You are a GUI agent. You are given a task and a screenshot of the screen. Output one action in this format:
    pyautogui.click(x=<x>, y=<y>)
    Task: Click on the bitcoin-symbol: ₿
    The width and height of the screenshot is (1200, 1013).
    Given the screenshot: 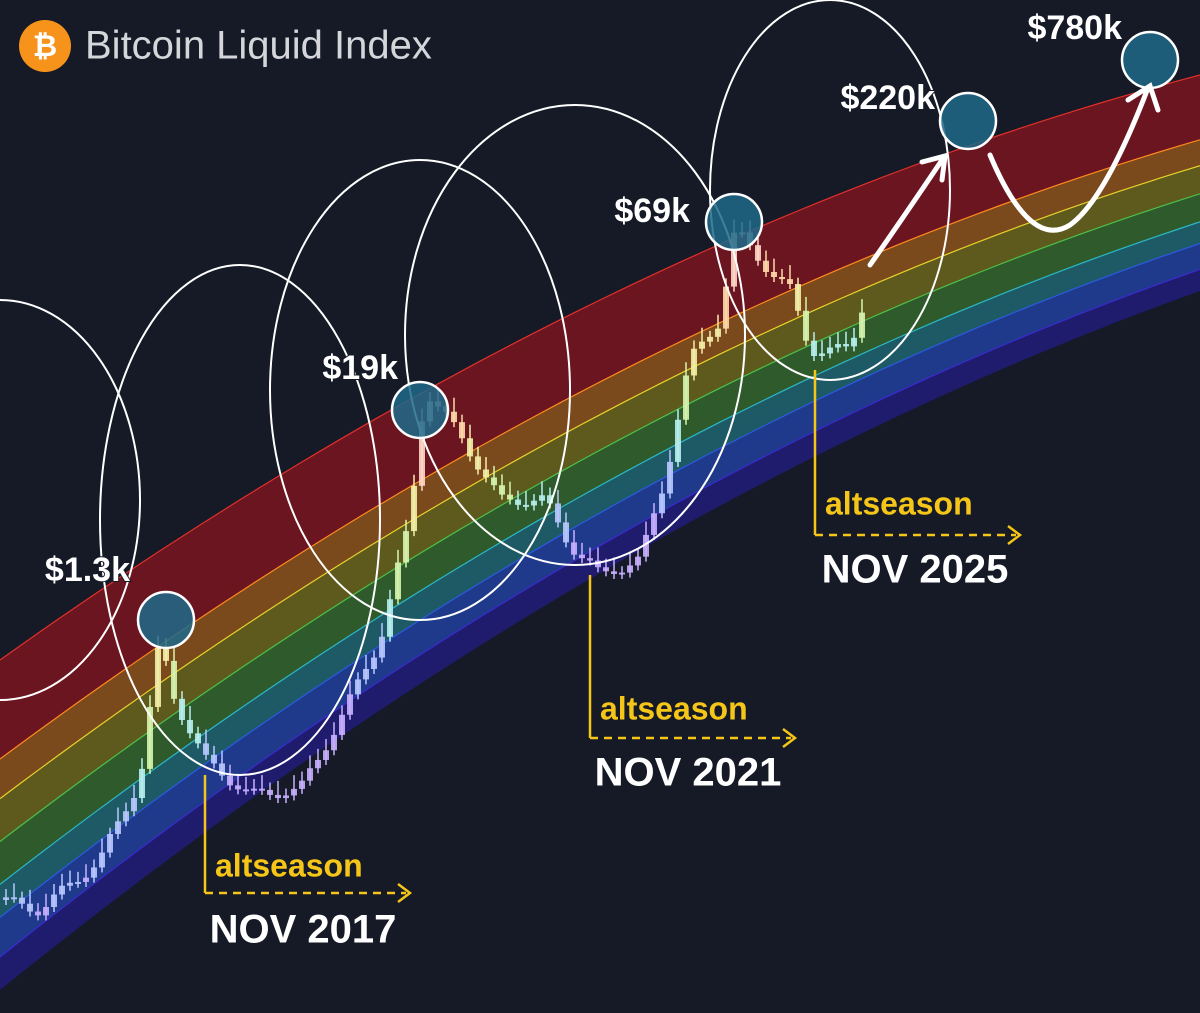 What is the action you would take?
    pyautogui.click(x=45, y=46)
    